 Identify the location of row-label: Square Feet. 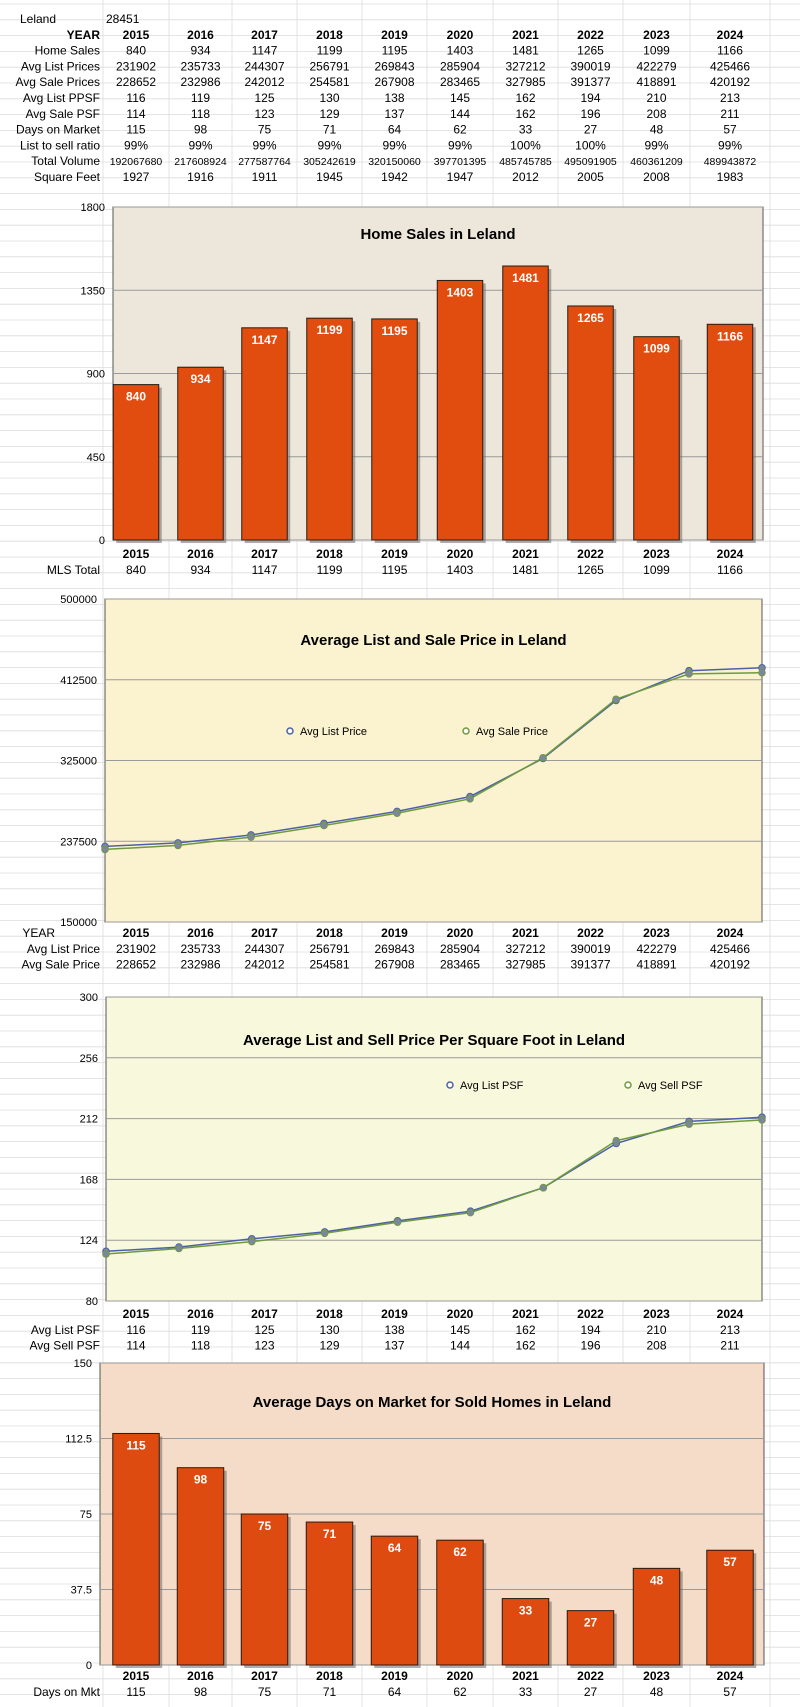
(67, 177).